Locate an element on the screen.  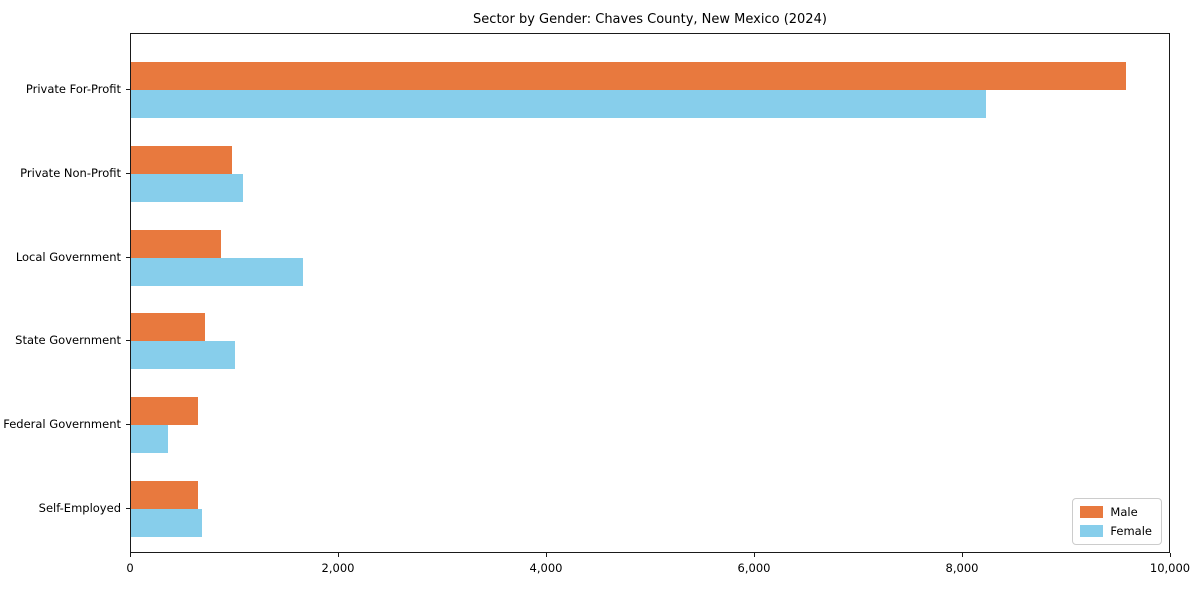
bar-female-self-employed is located at coordinates (166, 523).